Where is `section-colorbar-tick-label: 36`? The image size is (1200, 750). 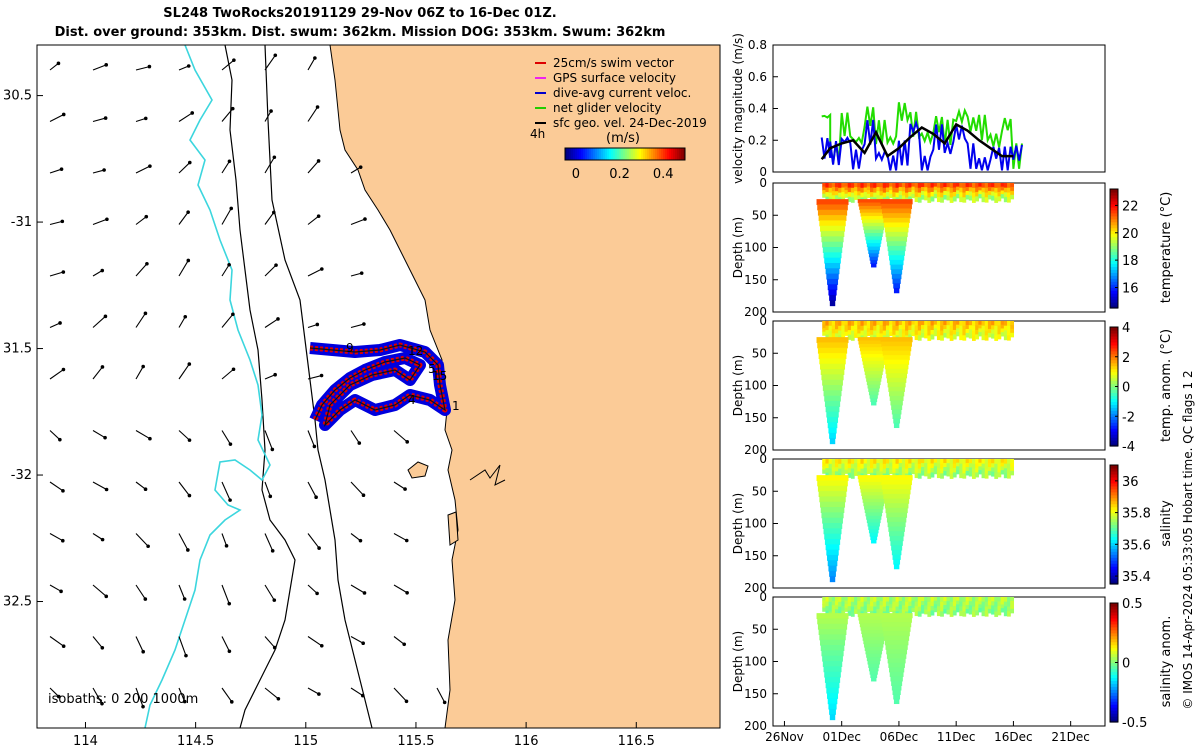
section-colorbar-tick-label: 36 is located at coordinates (1130, 482).